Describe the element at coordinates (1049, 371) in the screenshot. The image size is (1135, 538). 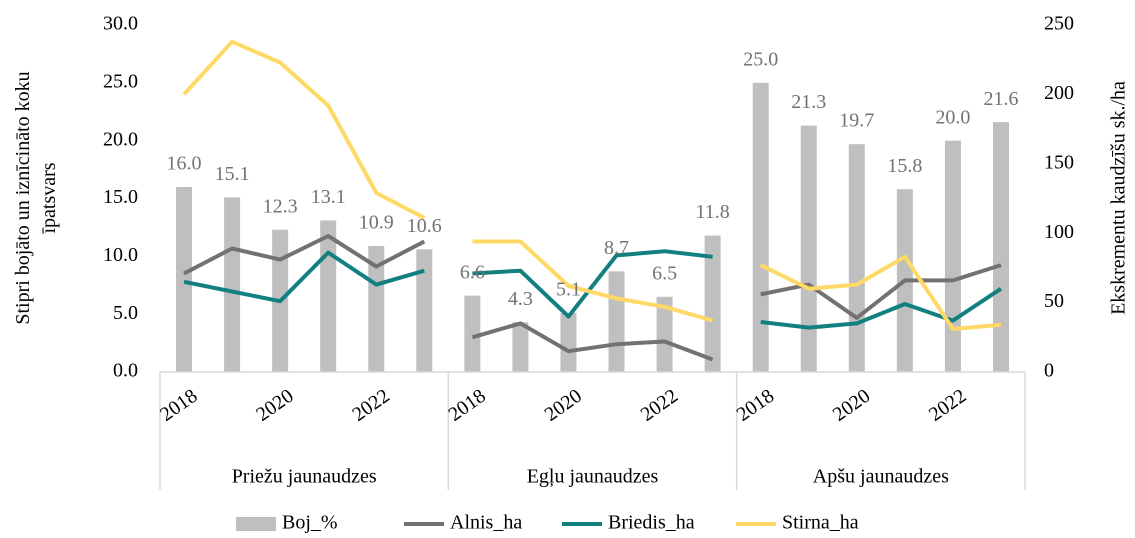
I see `y2-tick-label: 0` at that location.